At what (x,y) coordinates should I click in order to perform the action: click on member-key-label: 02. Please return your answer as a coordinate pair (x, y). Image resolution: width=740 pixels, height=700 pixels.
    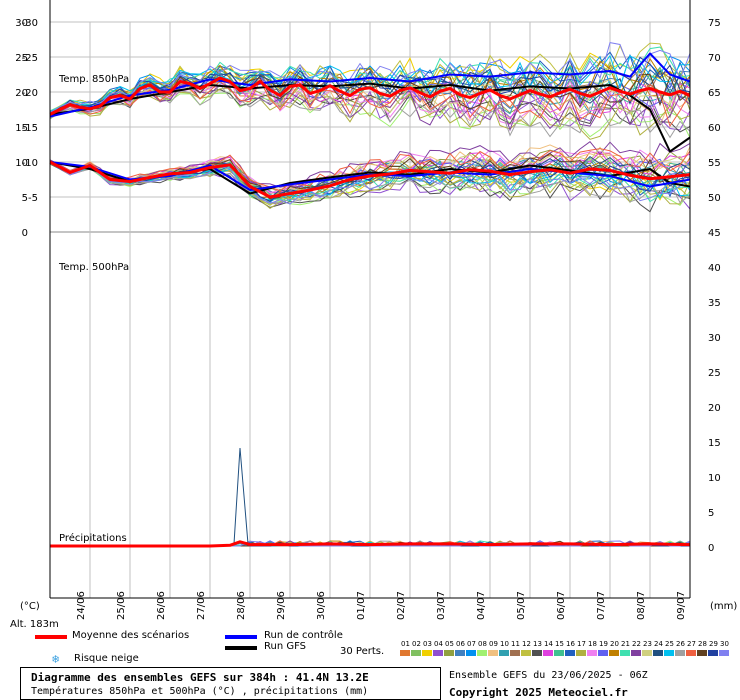
    Looking at the image, I should click on (416, 644).